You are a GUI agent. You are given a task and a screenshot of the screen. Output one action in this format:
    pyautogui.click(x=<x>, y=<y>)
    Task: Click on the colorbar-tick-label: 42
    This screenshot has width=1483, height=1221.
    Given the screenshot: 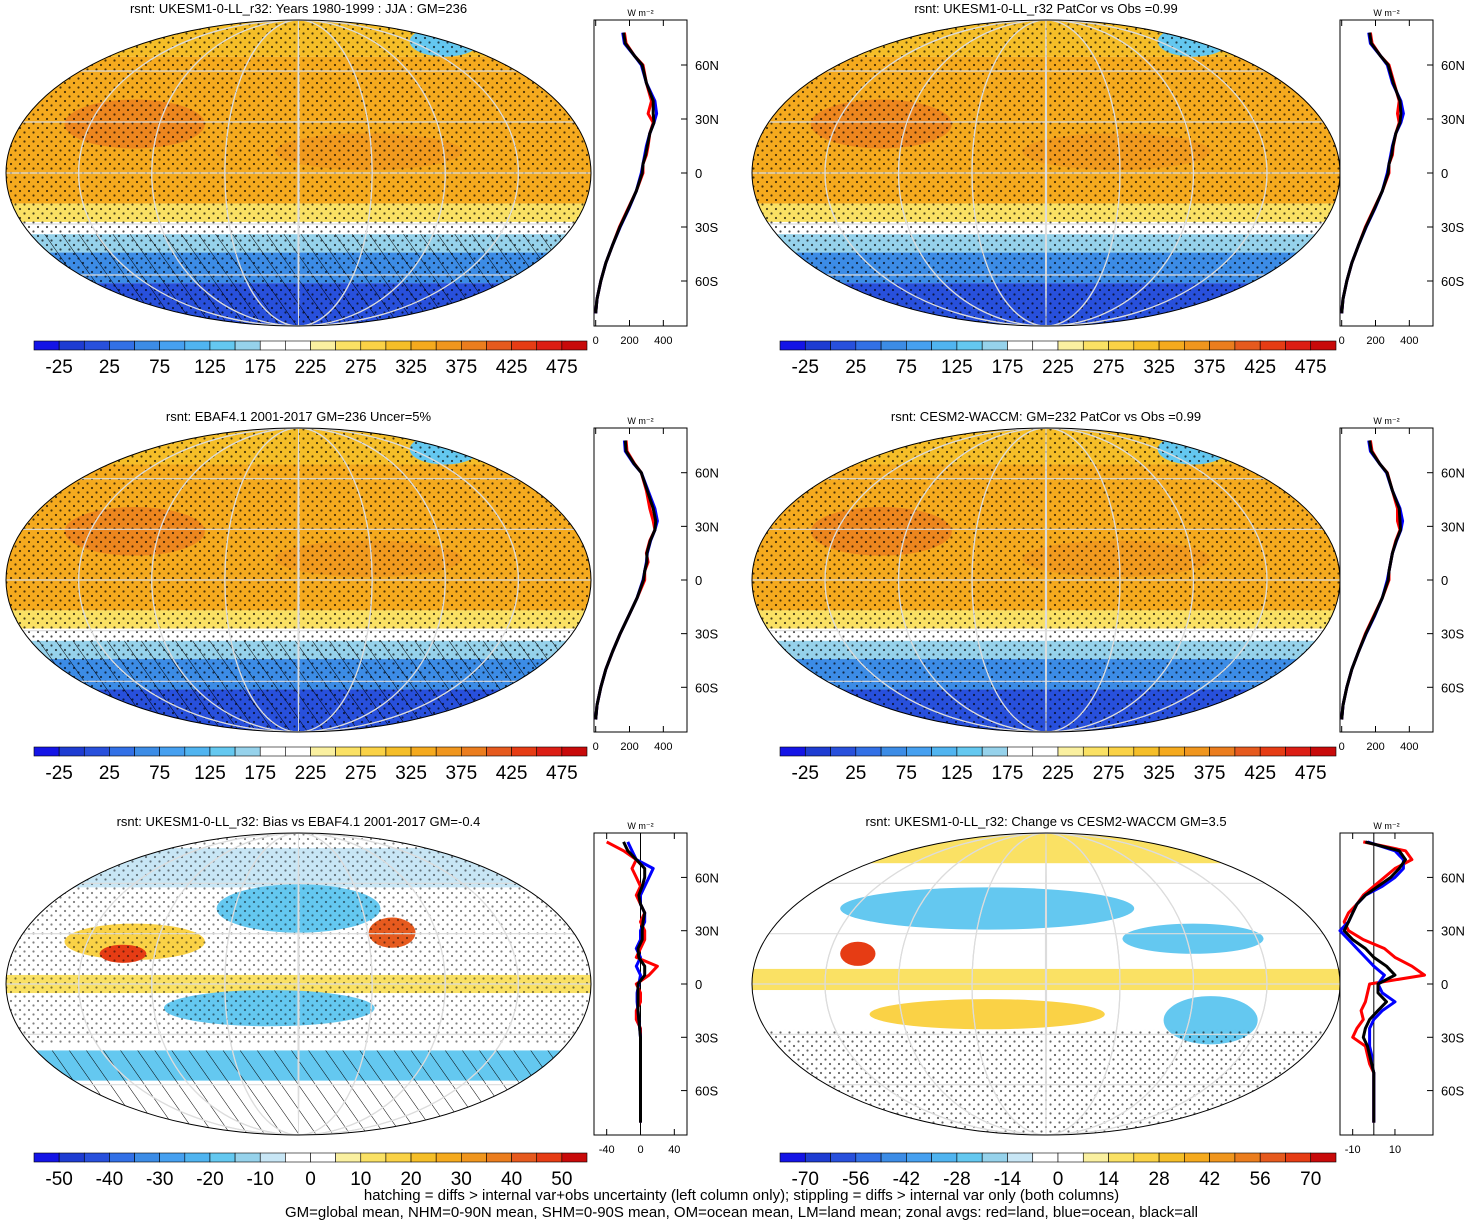 What is the action you would take?
    pyautogui.click(x=1209, y=1177)
    